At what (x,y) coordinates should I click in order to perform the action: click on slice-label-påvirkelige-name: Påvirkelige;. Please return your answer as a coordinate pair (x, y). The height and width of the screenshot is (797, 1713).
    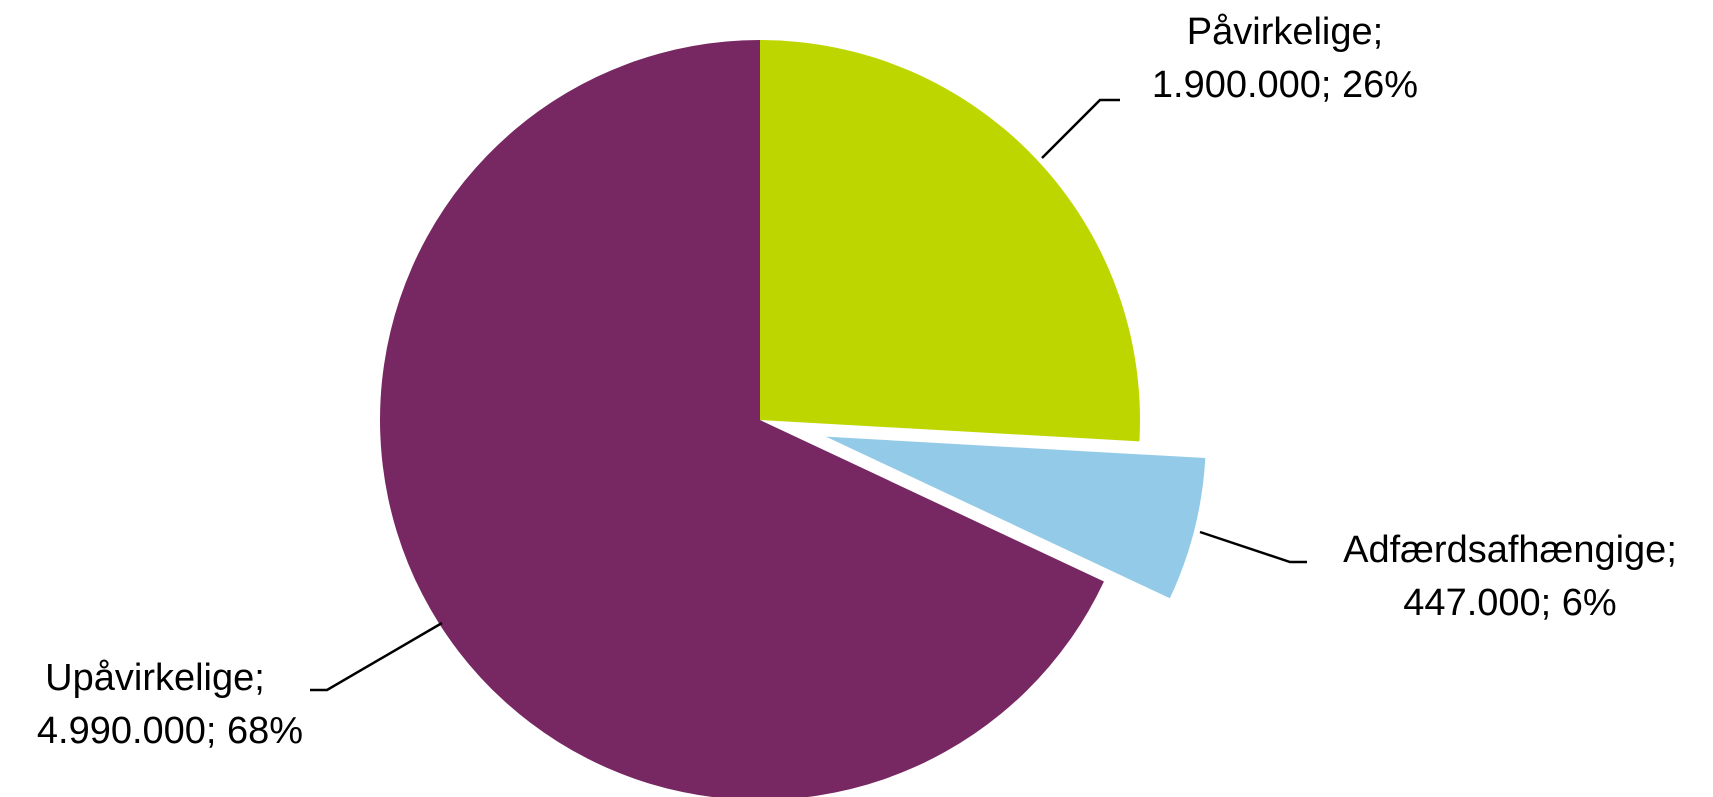
    Looking at the image, I should click on (1285, 32).